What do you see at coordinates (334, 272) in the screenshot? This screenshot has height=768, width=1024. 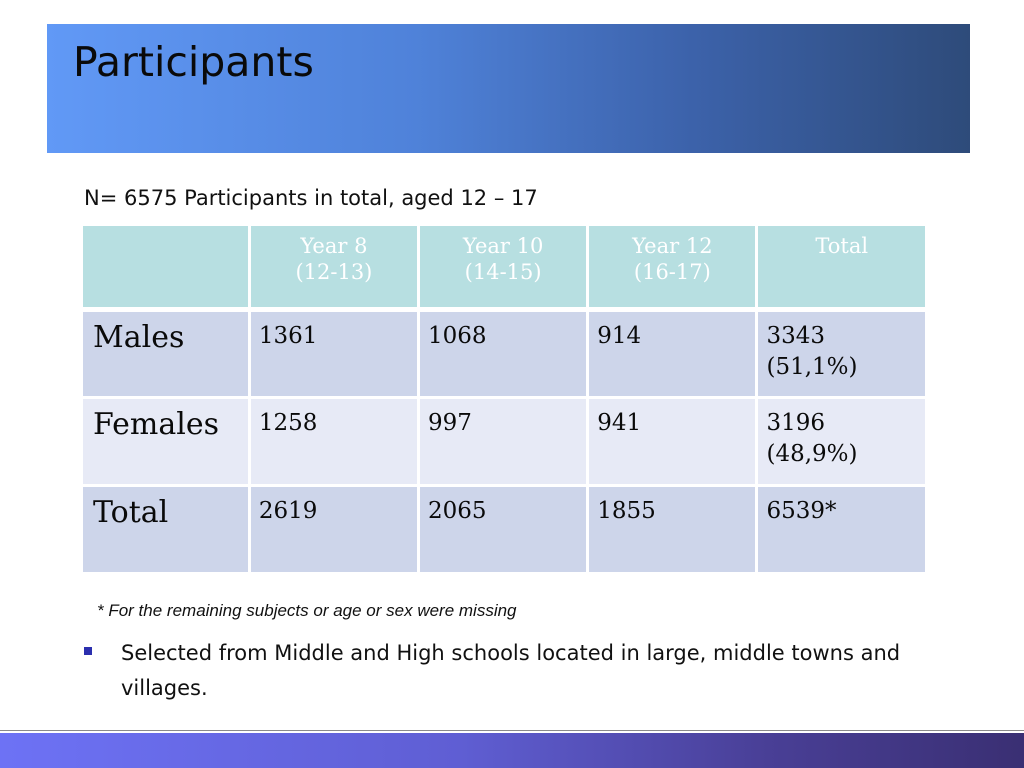 I see `header-year-8-ages: (12-13)` at bounding box center [334, 272].